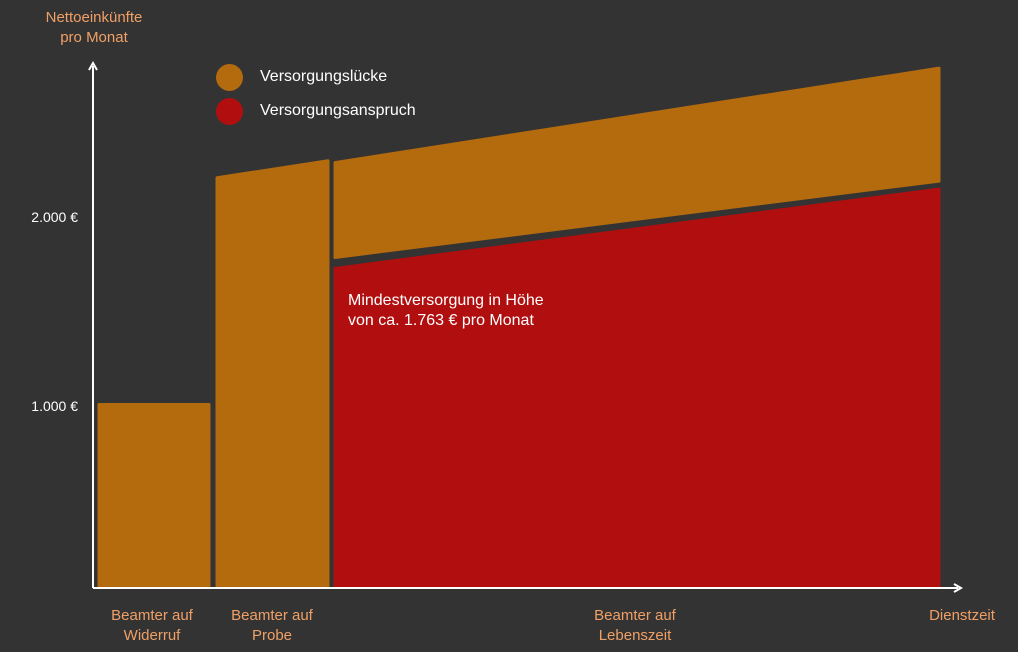  I want to click on legend-swatch-versorgungsanspruch, so click(229, 111).